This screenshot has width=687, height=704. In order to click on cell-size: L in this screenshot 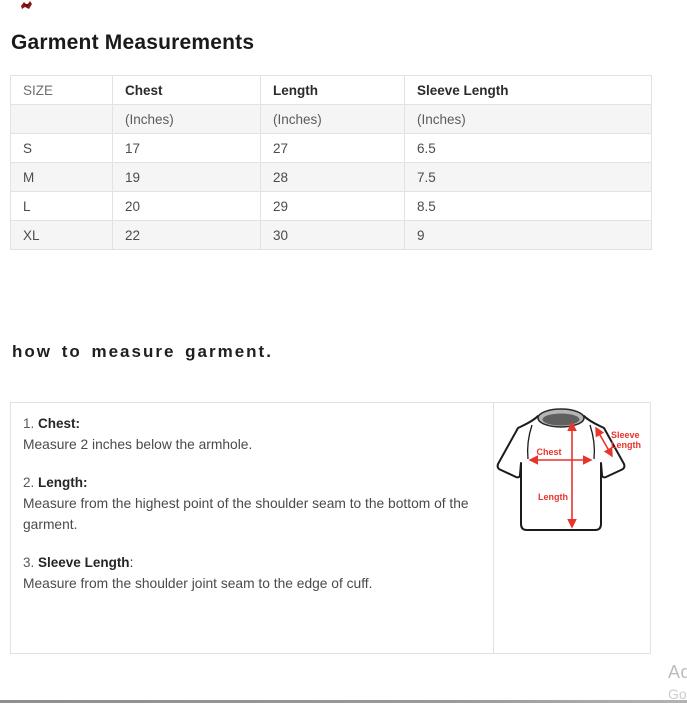, I will do `click(61, 206)`.